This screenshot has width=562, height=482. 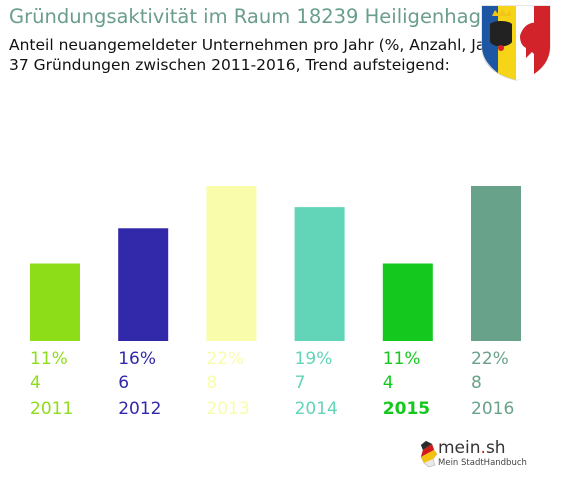 I want to click on year-label-2013: 2013, so click(x=227, y=409).